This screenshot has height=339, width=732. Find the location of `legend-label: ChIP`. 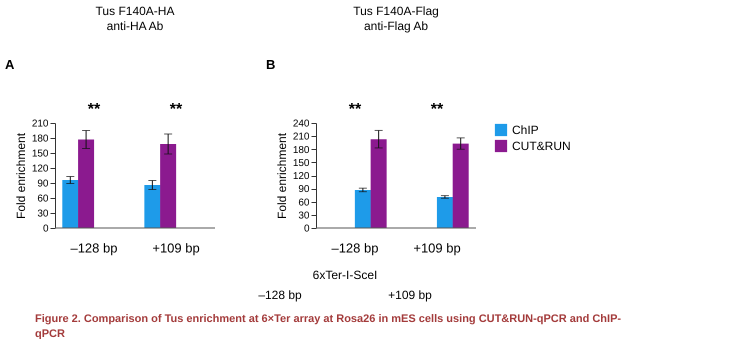

legend-label: ChIP is located at coordinates (525, 130).